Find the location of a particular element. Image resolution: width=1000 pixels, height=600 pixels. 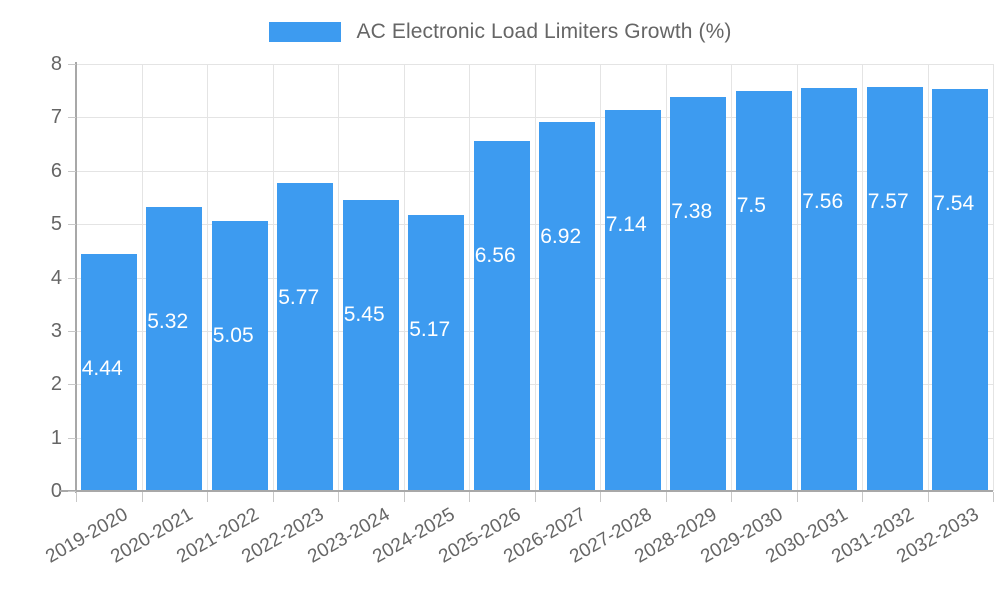

y-axis-tick-label: 3 is located at coordinates (56, 330).